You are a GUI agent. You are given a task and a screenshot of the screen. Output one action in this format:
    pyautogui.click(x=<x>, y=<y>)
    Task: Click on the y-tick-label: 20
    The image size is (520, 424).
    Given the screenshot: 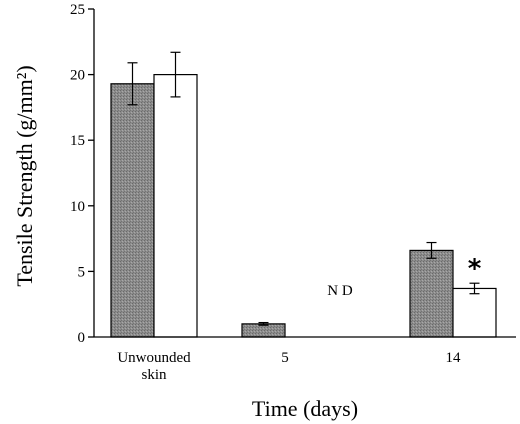 What is the action you would take?
    pyautogui.click(x=77, y=76)
    